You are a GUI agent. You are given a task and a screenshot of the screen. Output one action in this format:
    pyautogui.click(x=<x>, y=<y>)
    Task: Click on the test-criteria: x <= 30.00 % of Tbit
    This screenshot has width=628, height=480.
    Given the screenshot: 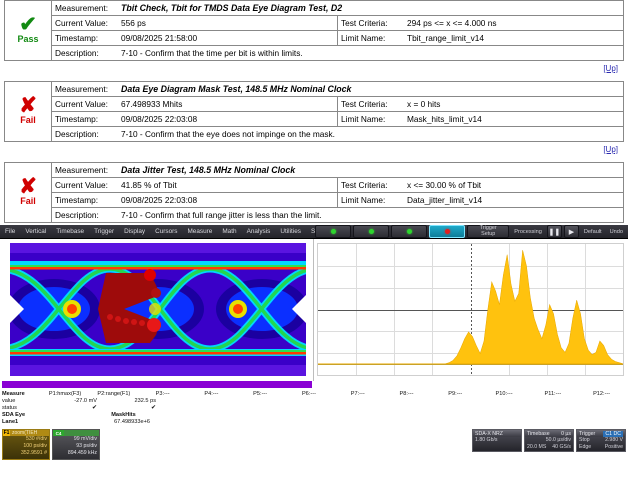 What is the action you would take?
    pyautogui.click(x=444, y=185)
    